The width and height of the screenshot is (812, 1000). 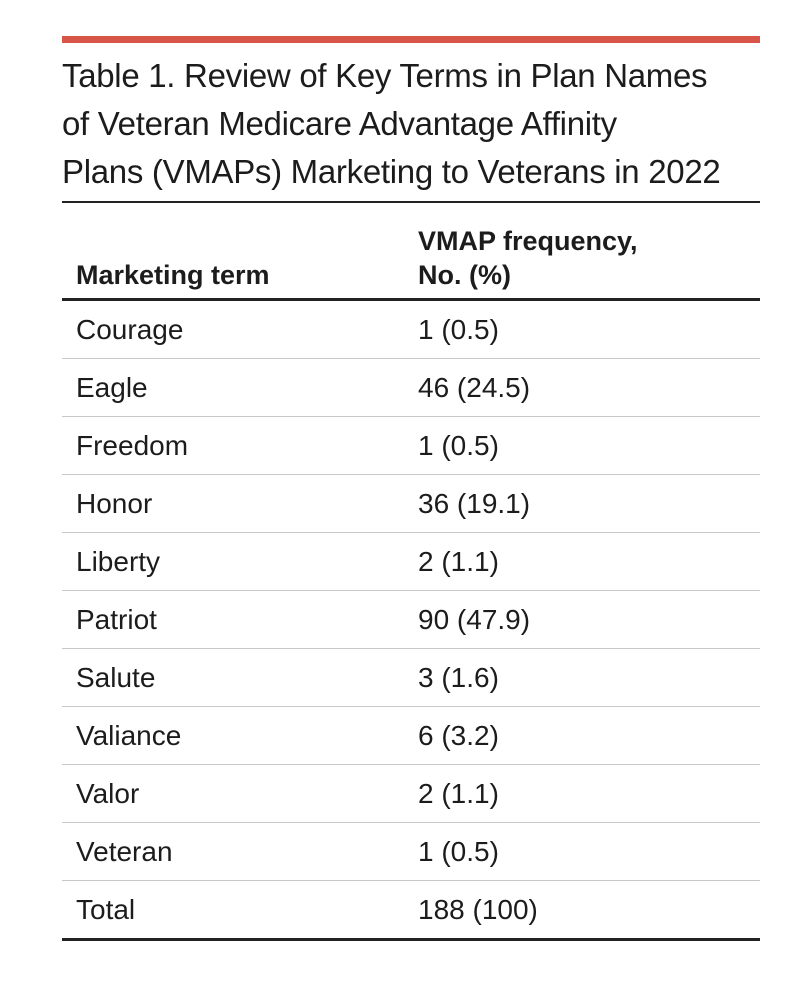 I want to click on table-row: Veteran 1 (0.5), so click(x=411, y=852).